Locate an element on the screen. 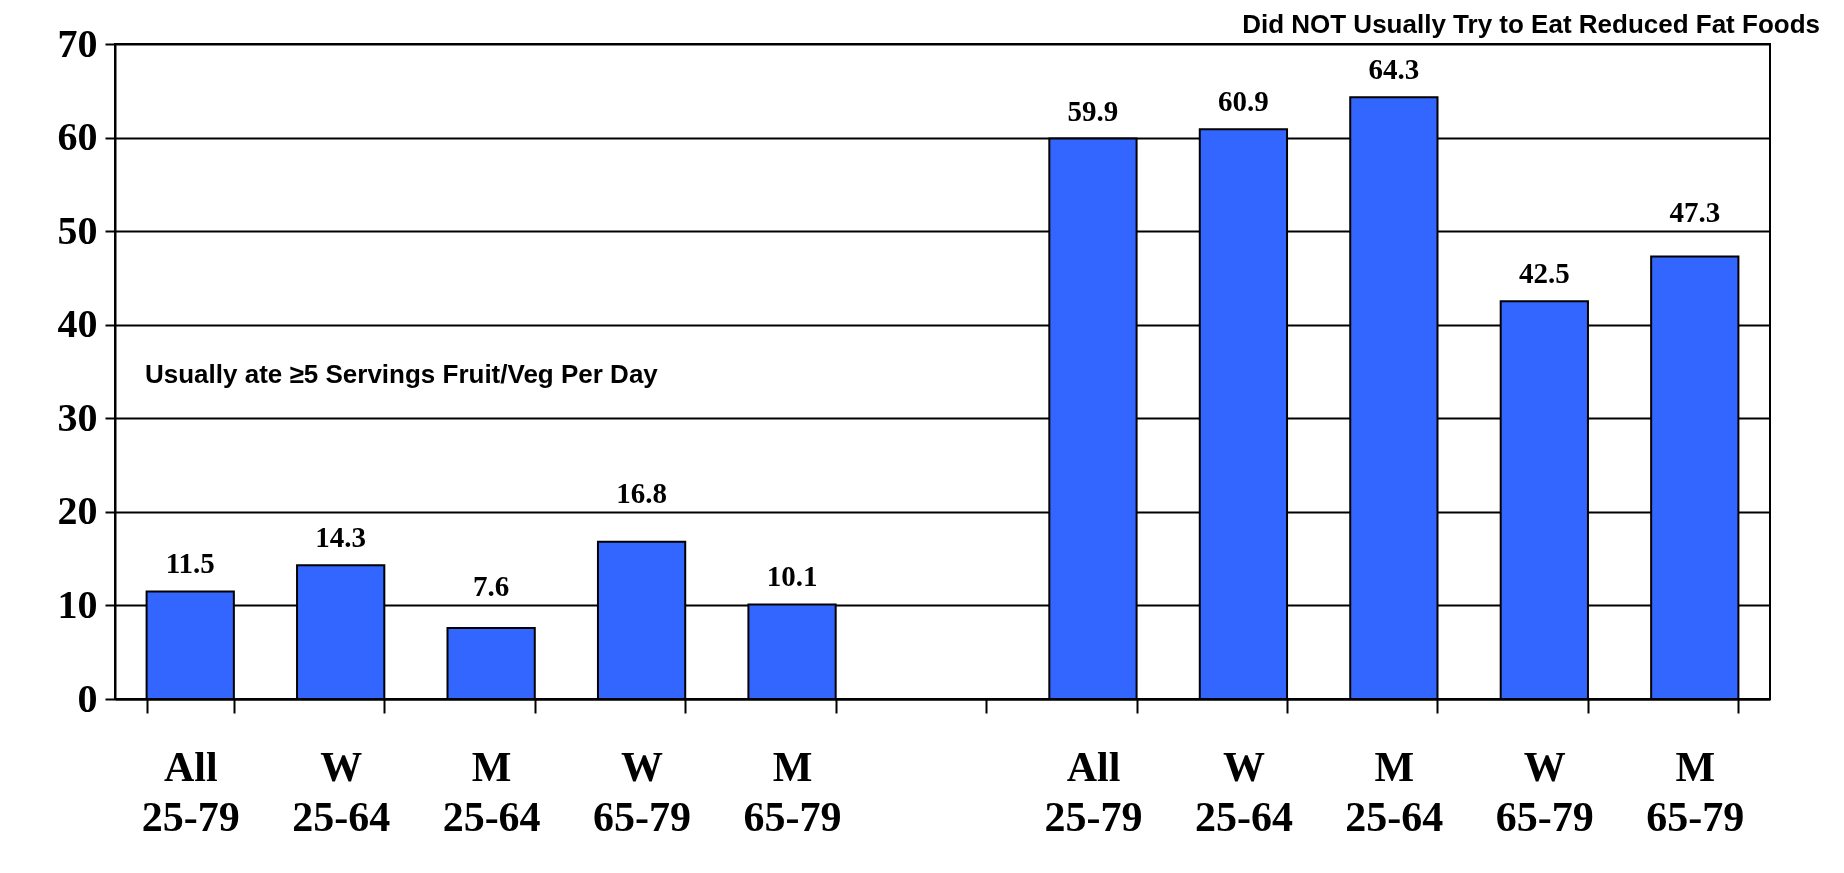  data-label: 47.3 is located at coordinates (1695, 212).